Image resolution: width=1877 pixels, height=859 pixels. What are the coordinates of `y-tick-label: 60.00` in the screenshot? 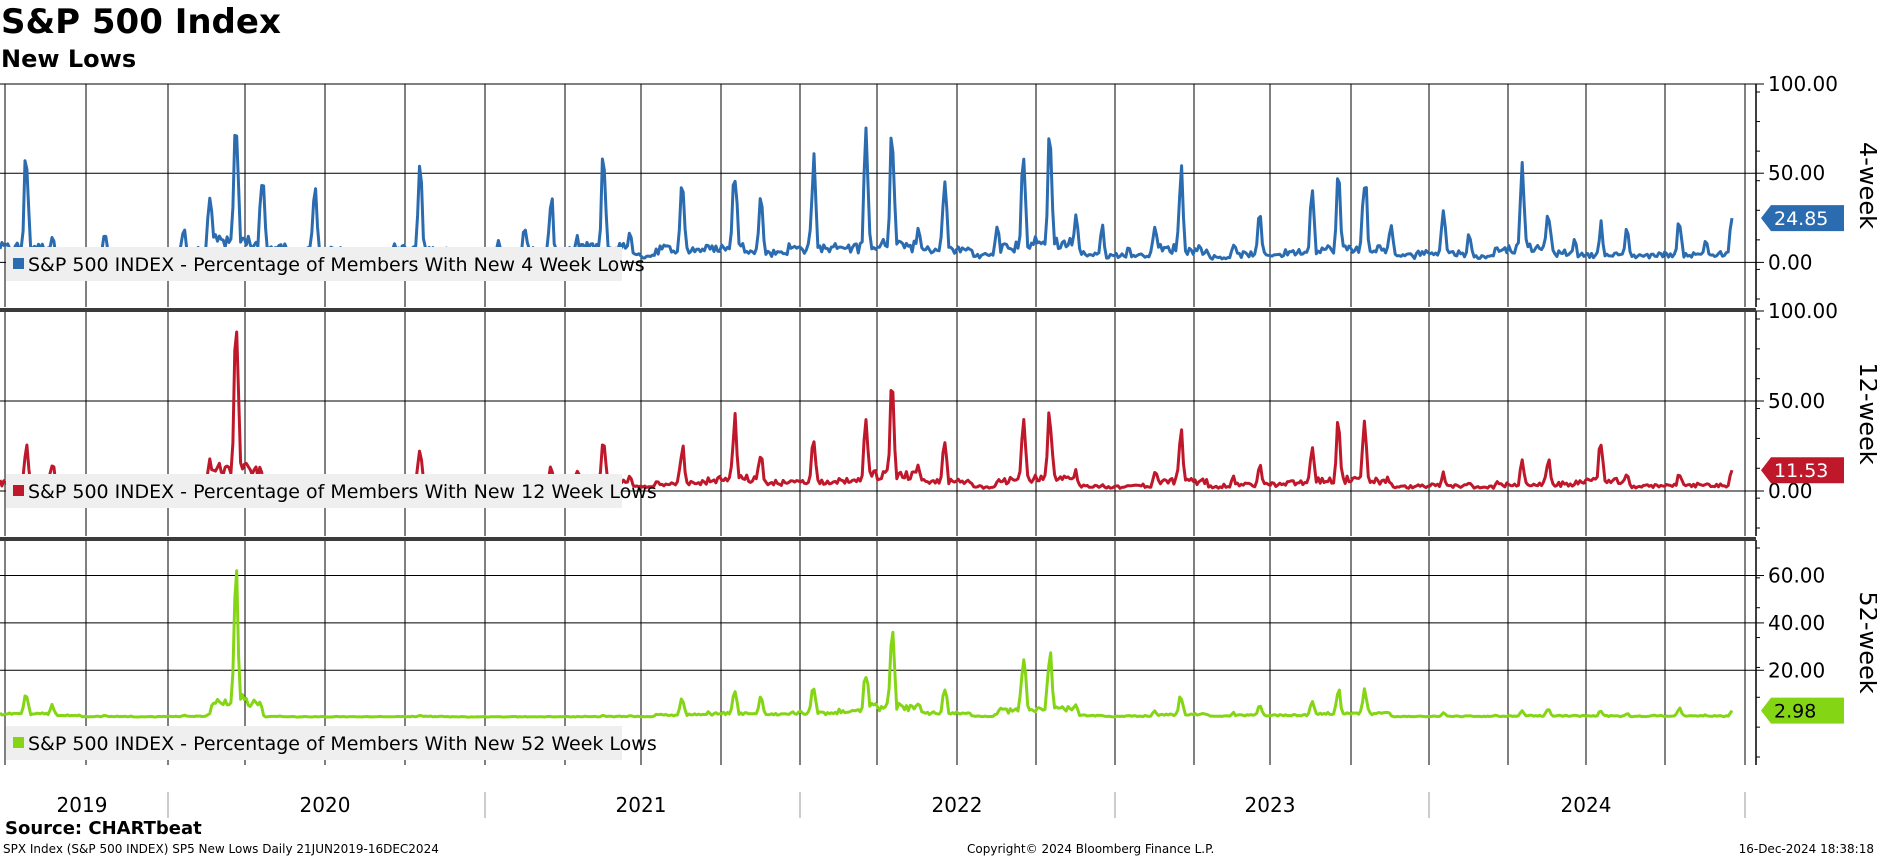 It's located at (1796, 576).